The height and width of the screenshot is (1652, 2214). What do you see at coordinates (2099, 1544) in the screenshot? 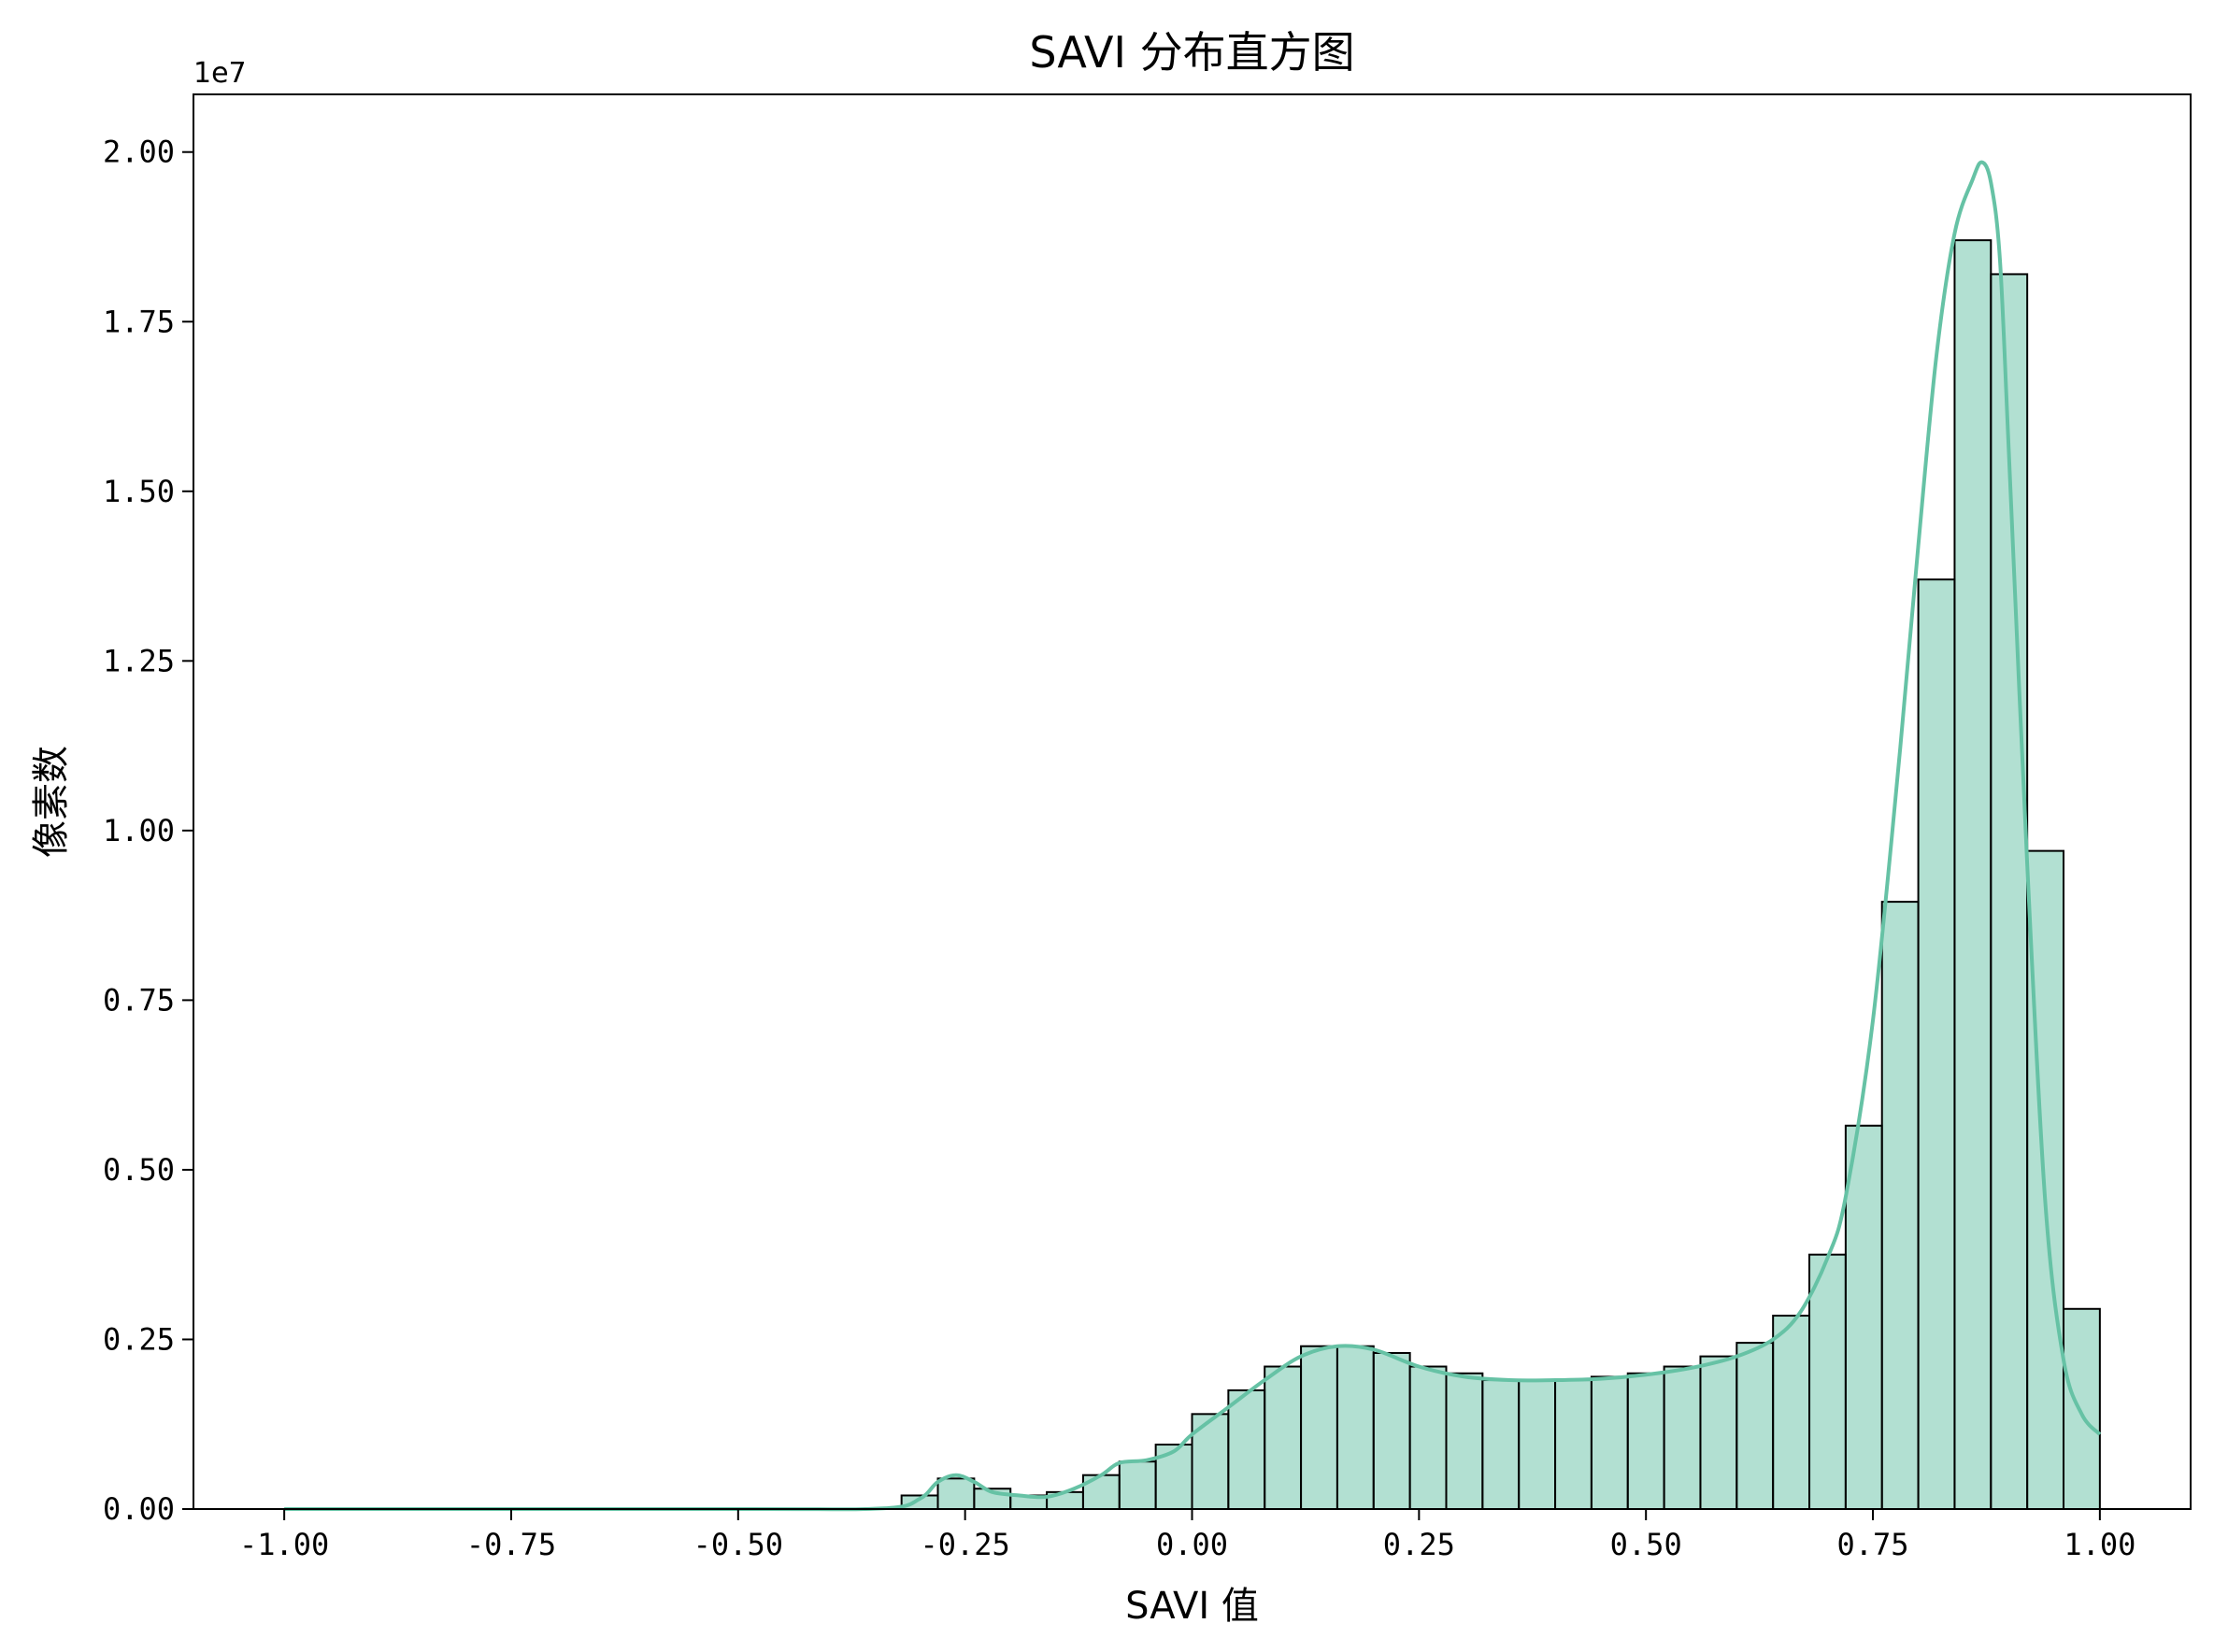
I see `x-tick-label: 1.00` at bounding box center [2099, 1544].